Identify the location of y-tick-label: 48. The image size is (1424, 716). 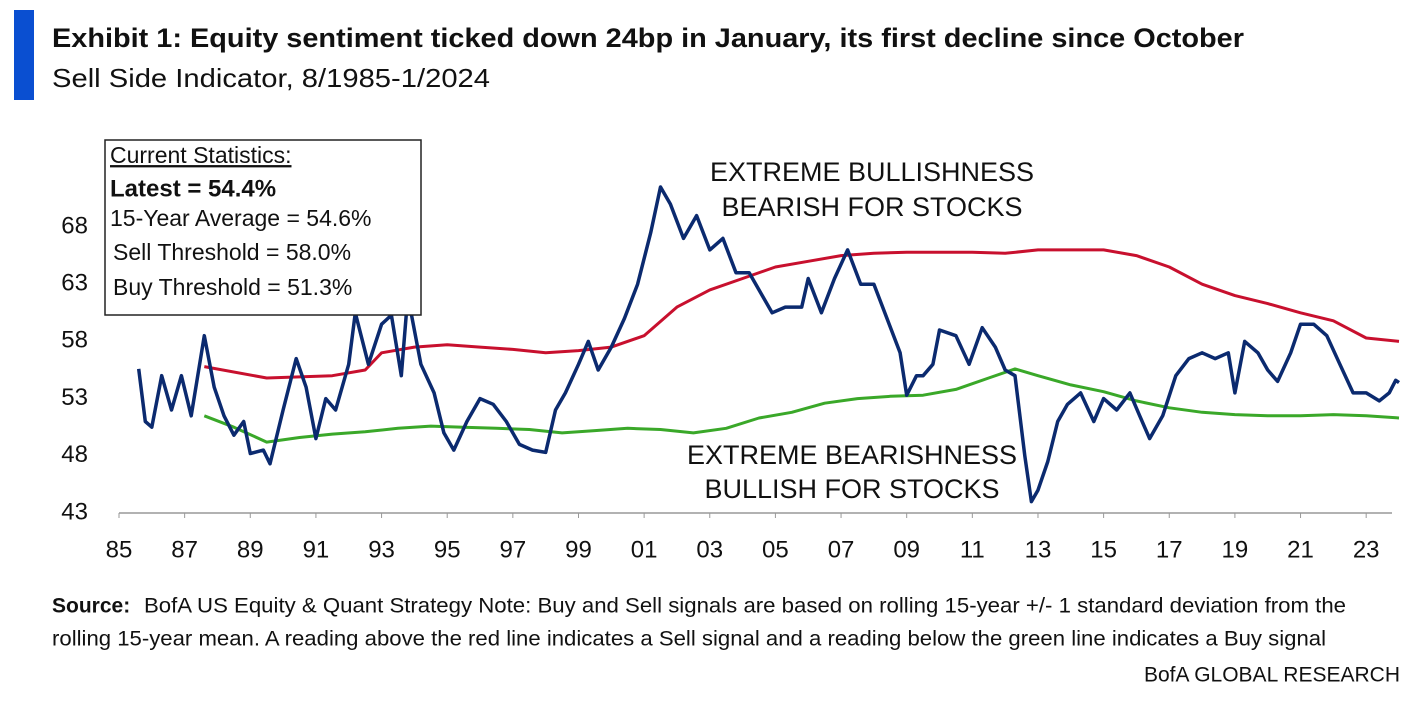
(74, 454).